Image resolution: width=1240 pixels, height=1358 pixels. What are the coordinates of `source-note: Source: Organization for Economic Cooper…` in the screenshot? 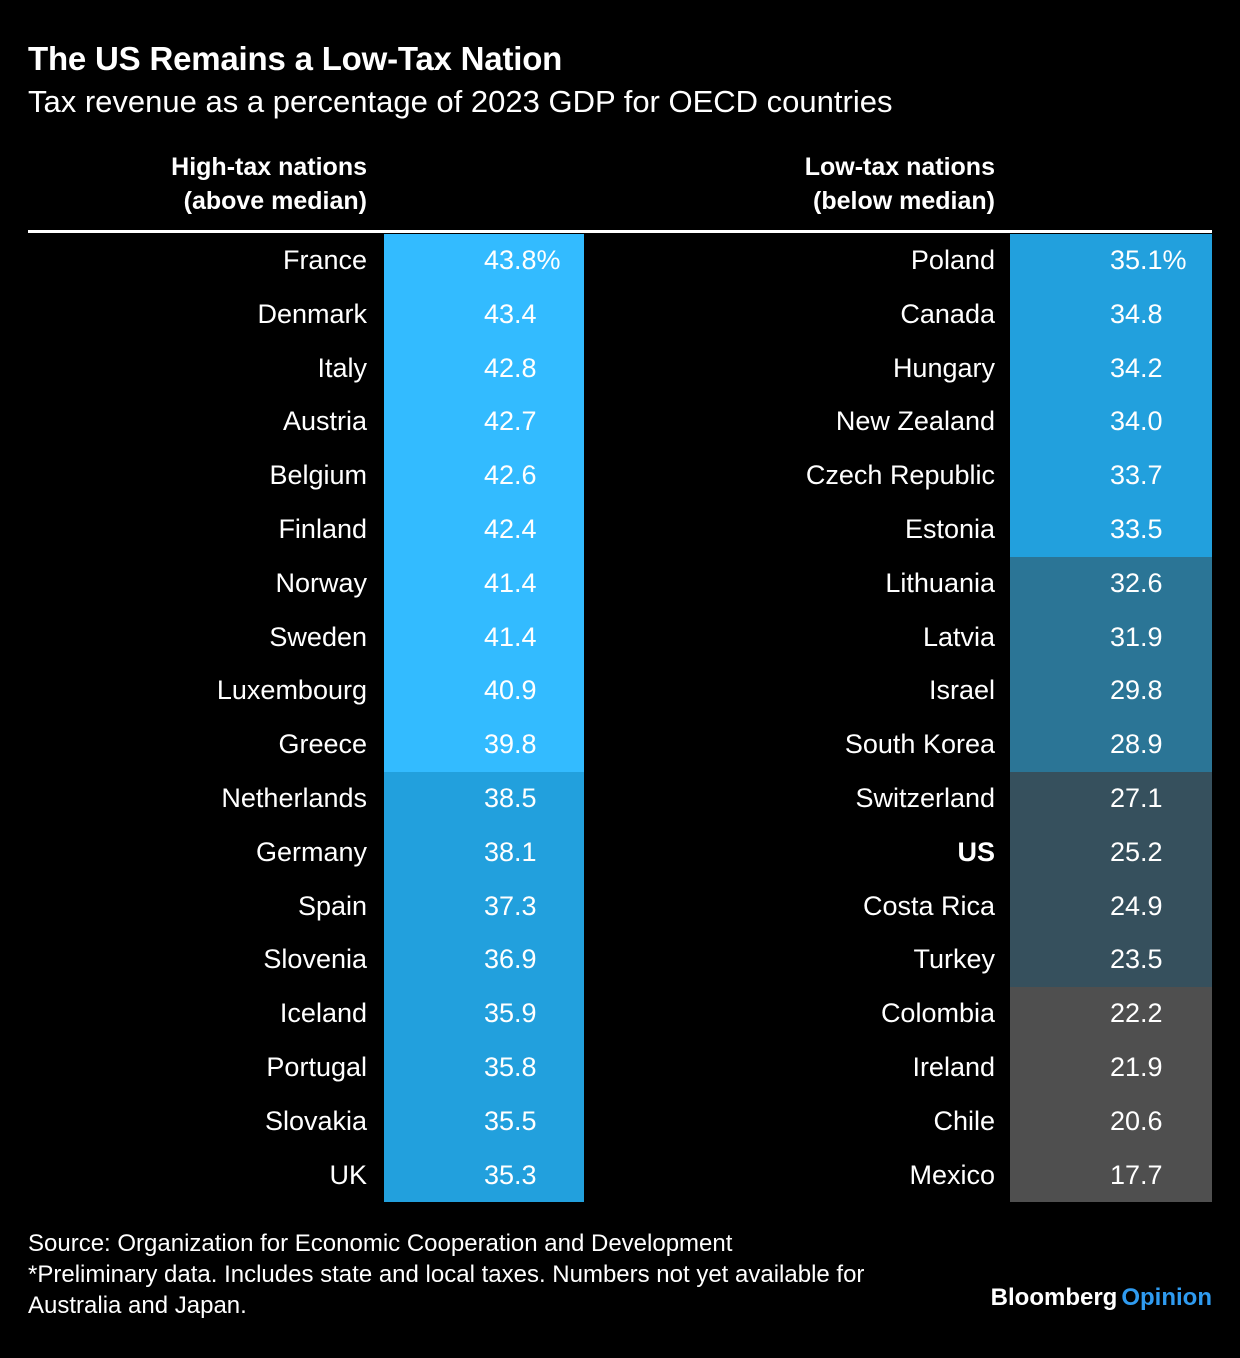 It's located at (446, 1274).